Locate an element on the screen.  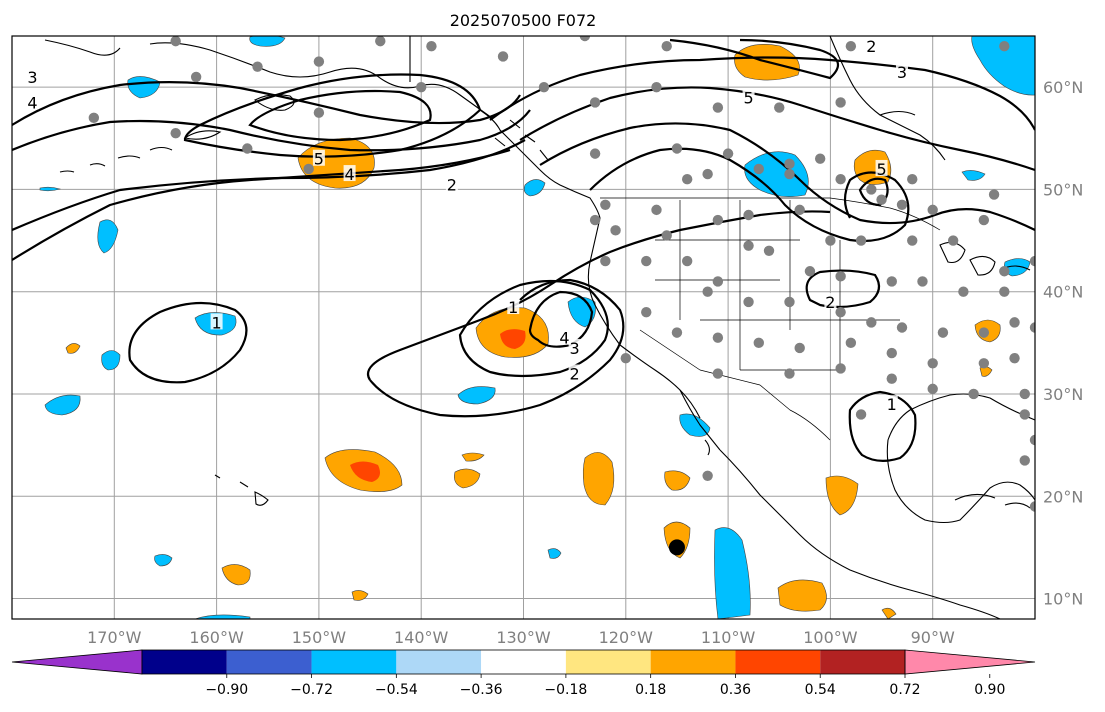
latitude-tick-labels: 60°N 50°N 40°N 30°N 20°N 10°N is located at coordinates (1063, 343).